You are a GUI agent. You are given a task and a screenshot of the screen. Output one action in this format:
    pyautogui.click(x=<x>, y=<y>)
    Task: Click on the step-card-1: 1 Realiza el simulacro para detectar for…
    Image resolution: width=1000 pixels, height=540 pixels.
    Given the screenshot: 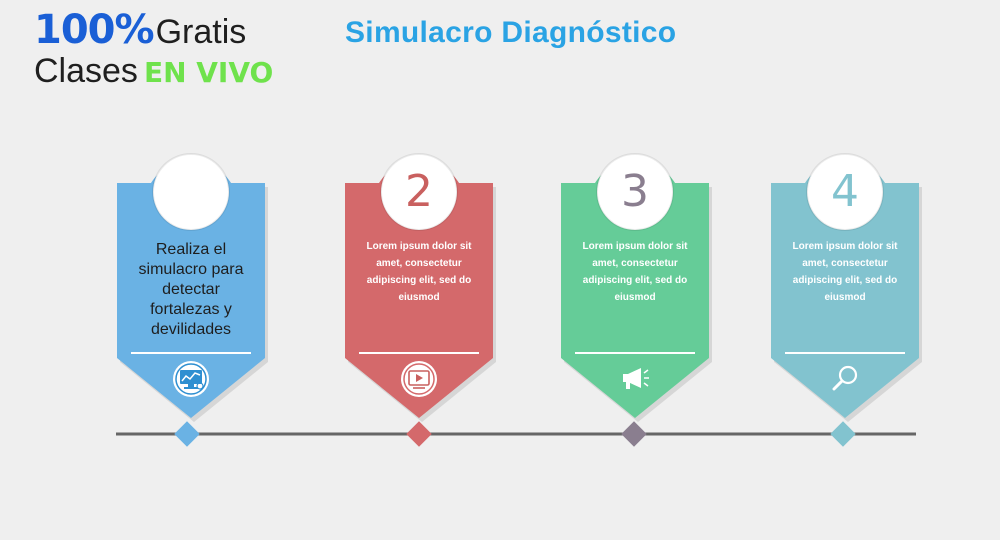 What is the action you would take?
    pyautogui.click(x=192, y=283)
    